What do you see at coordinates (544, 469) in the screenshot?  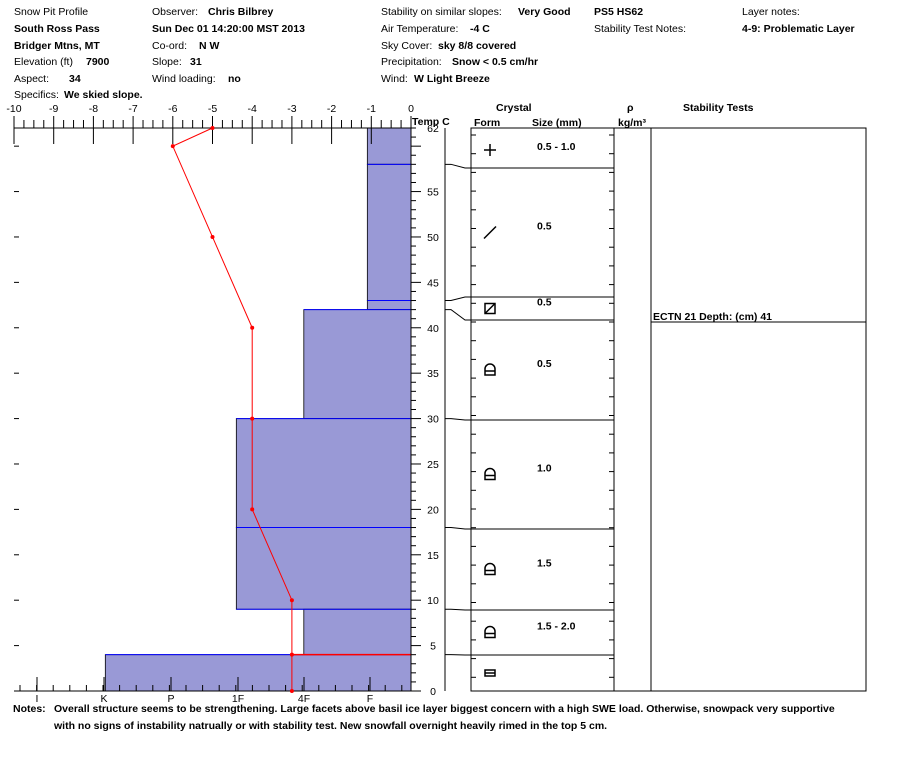 I see `crystal-size-label: 1.0` at bounding box center [544, 469].